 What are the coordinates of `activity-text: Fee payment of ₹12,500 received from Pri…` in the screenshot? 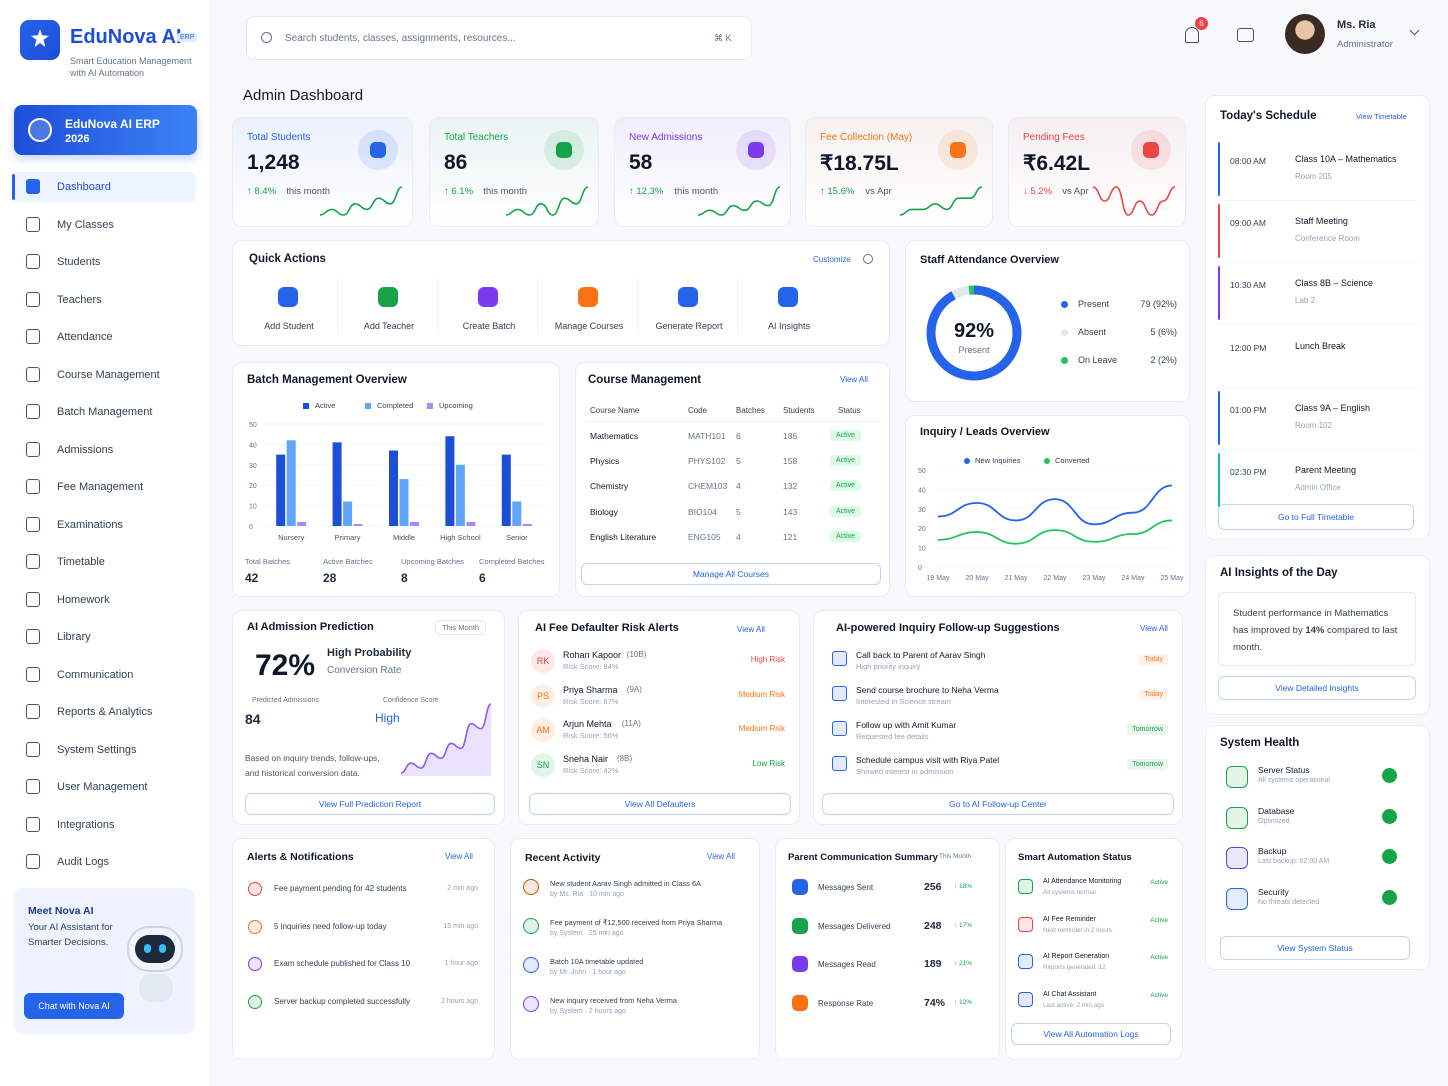 It's located at (636, 922).